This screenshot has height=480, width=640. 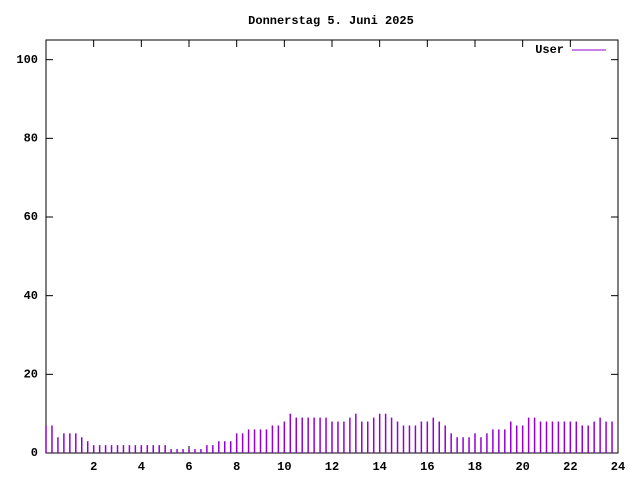 What do you see at coordinates (27, 60) in the screenshot?
I see `y-tick-label: 100` at bounding box center [27, 60].